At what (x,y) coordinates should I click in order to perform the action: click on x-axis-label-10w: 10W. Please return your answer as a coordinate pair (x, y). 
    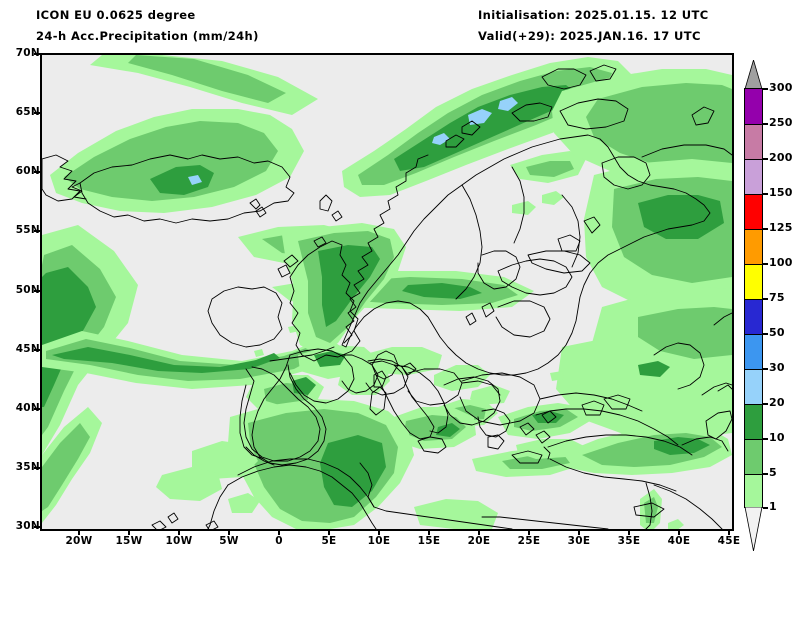
    Looking at the image, I should click on (179, 541).